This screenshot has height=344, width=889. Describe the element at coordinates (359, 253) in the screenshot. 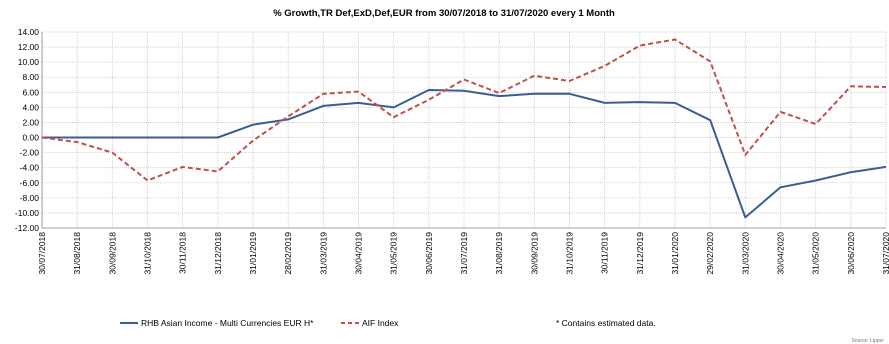

I see `x-tick-label: 30/04/2019` at that location.